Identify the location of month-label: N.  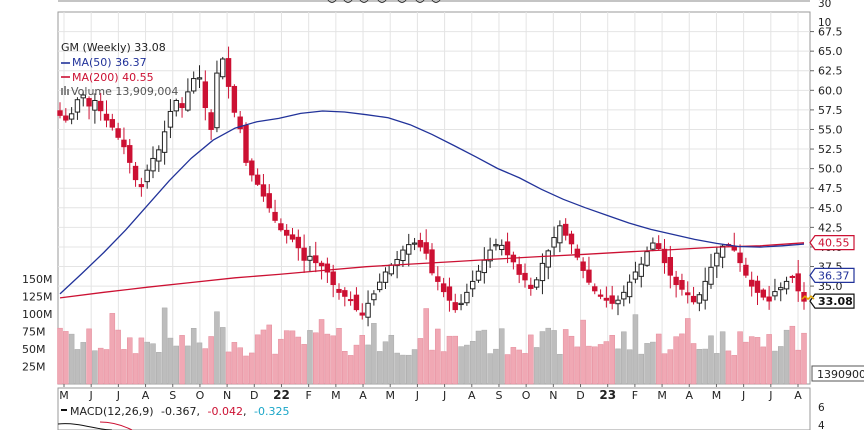
(553, 395).